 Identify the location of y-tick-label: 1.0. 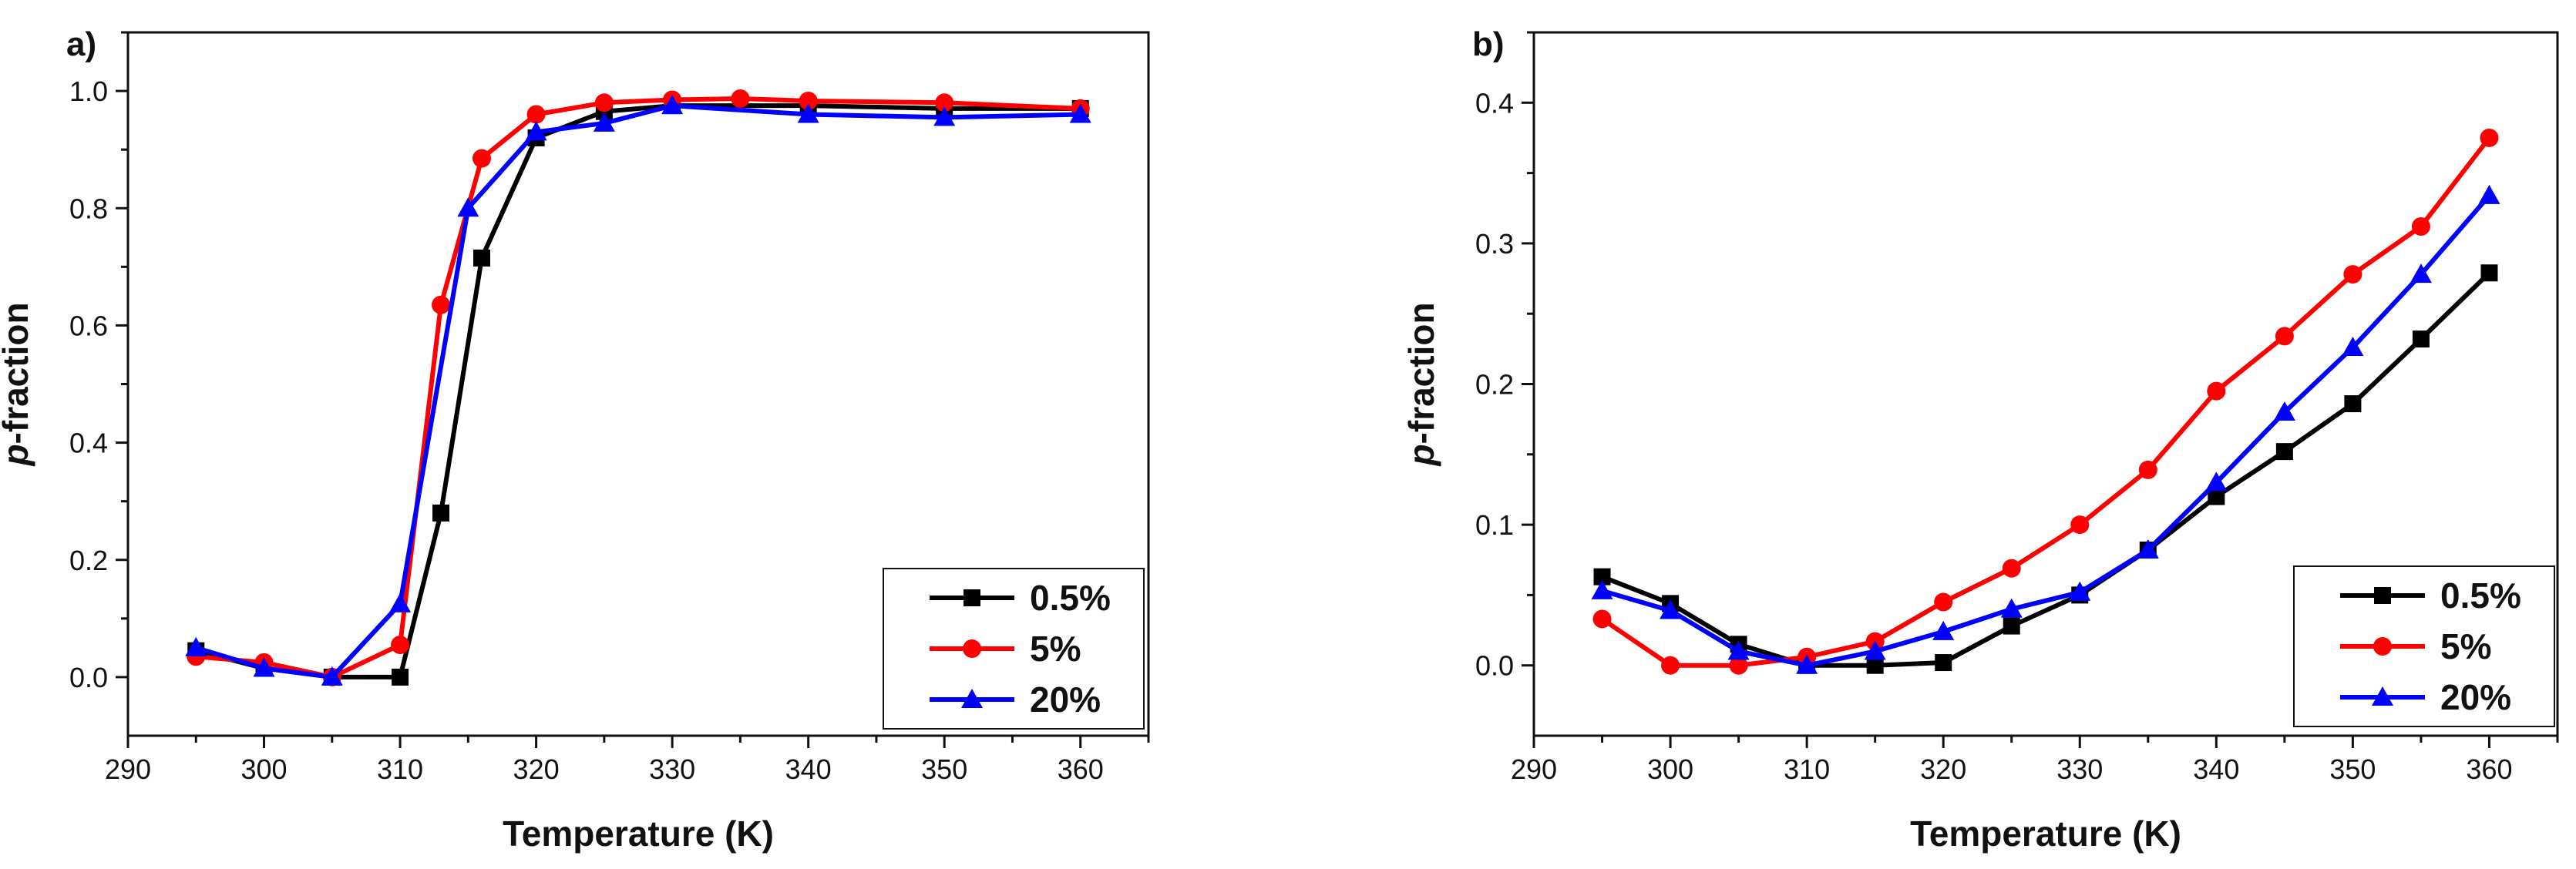
(88, 91).